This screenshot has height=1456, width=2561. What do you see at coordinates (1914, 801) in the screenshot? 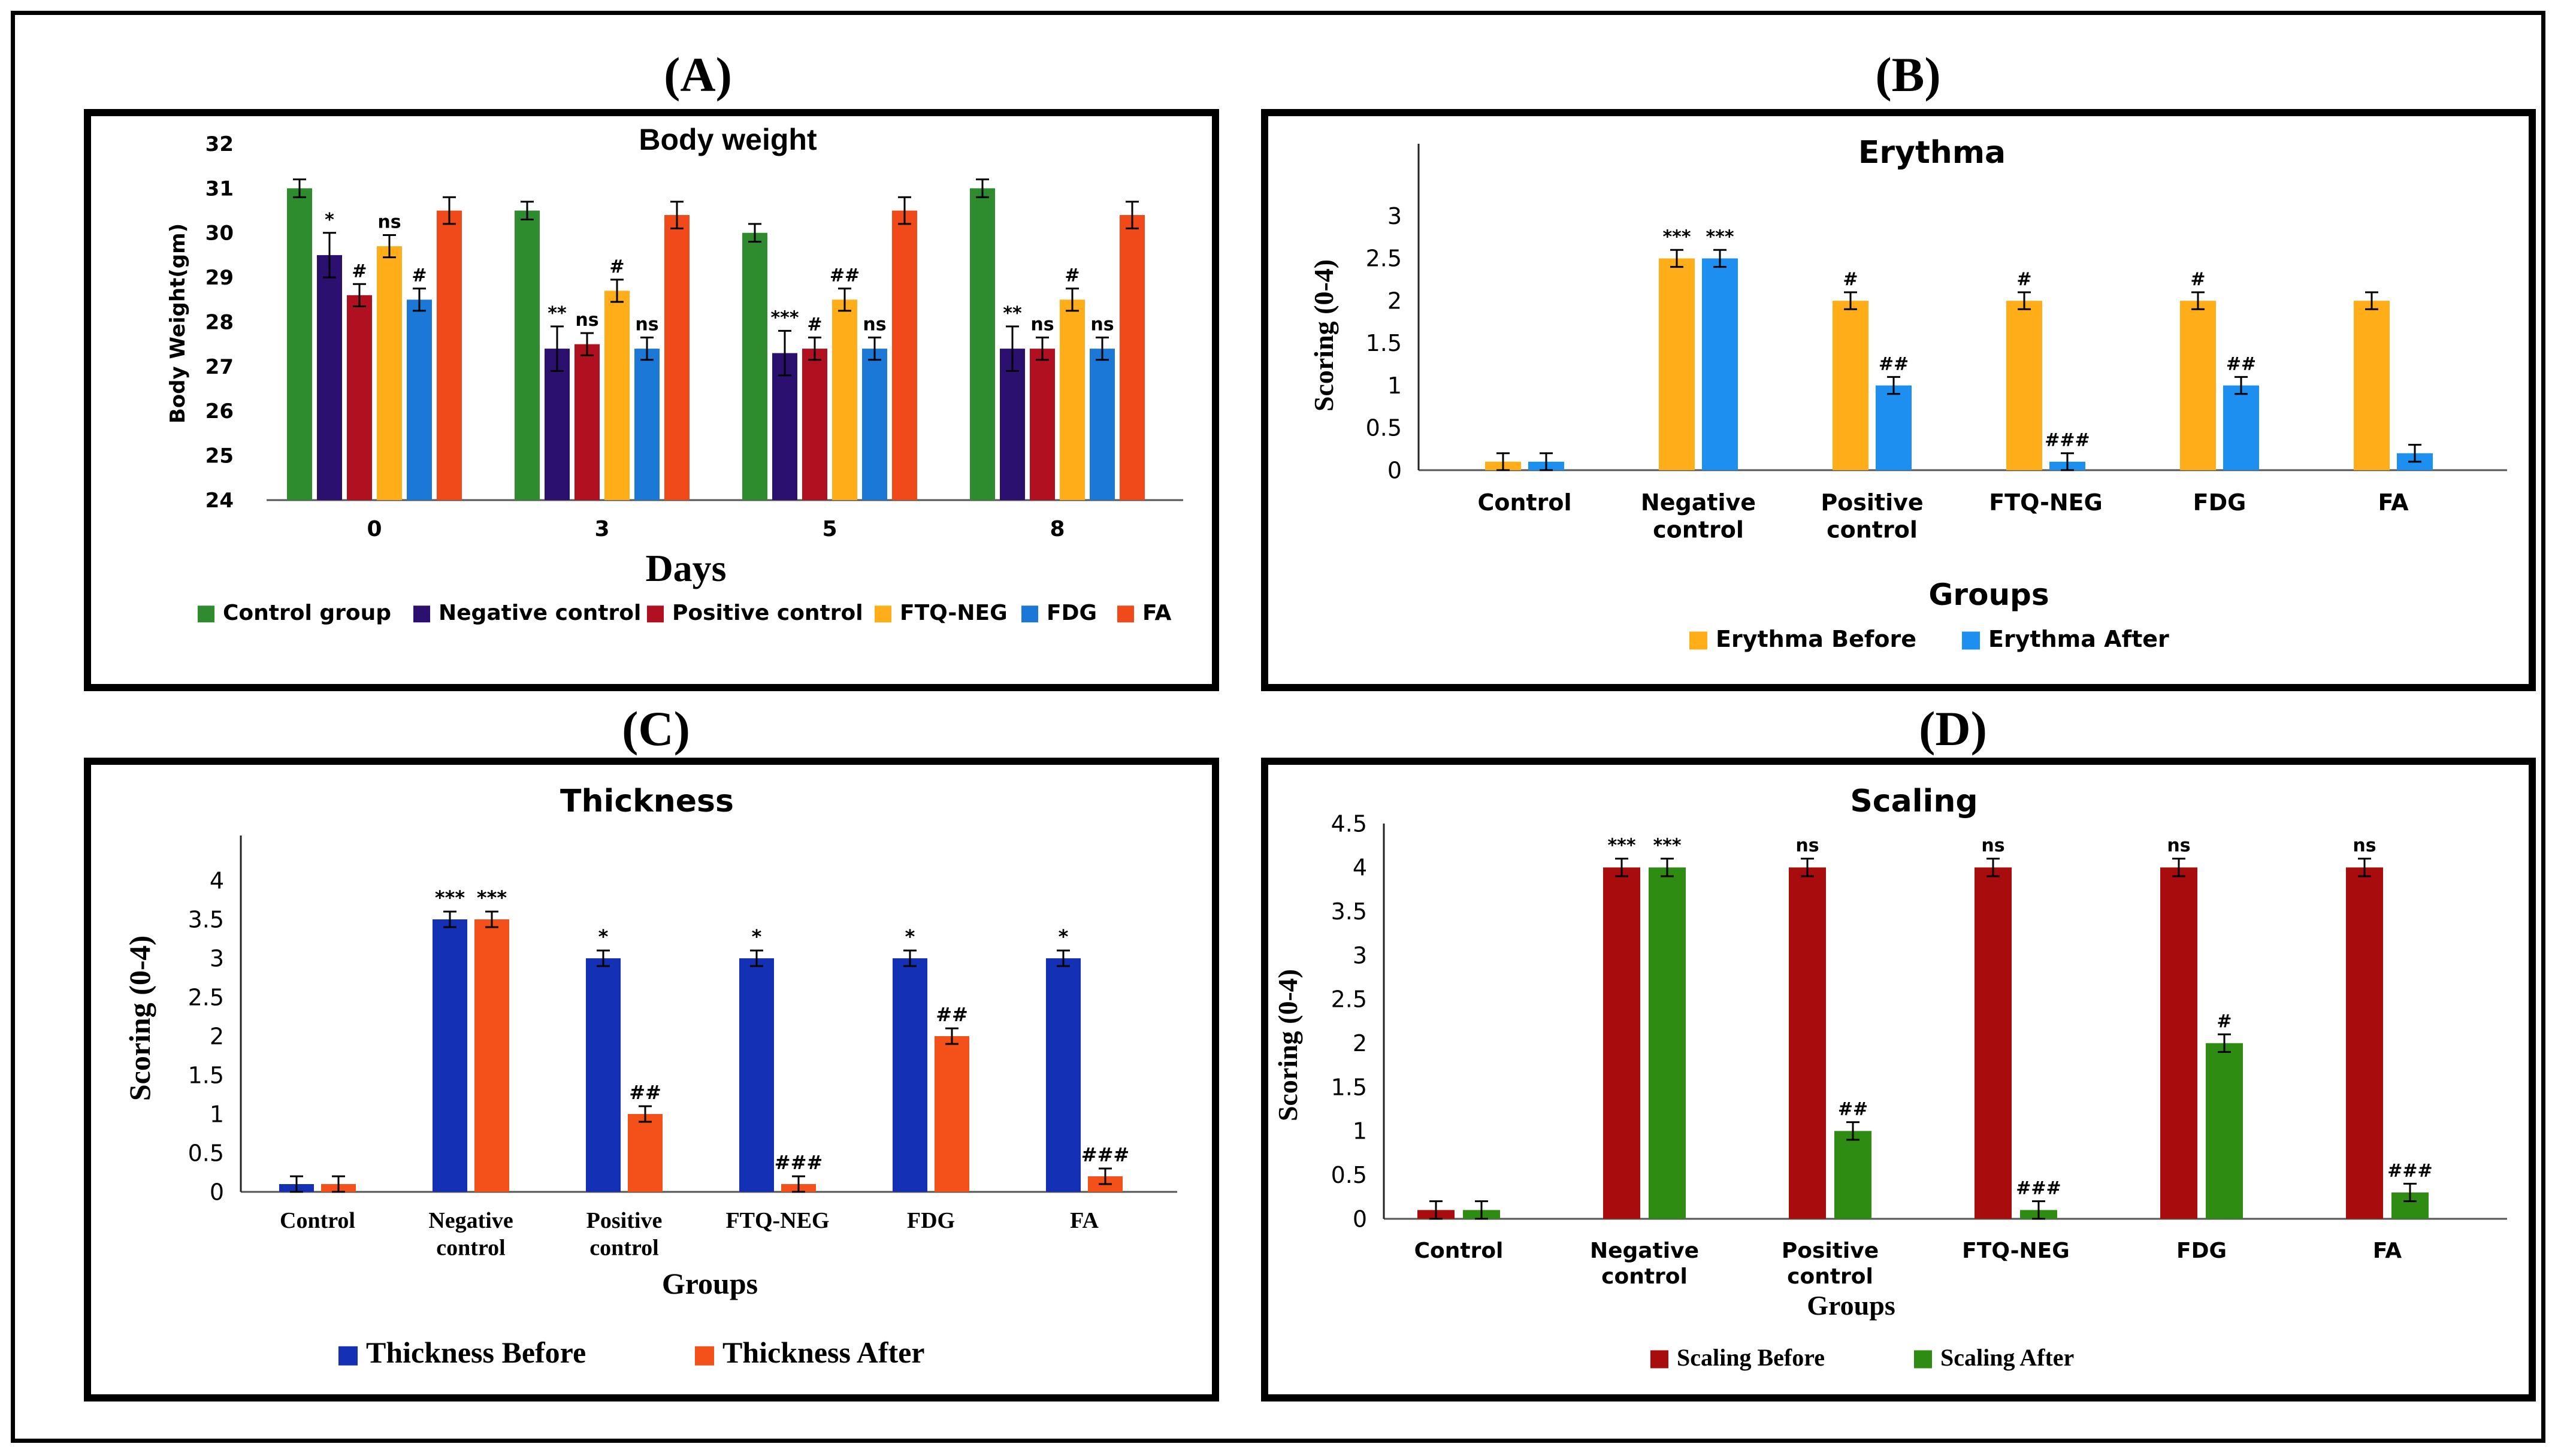
I see `chart-title: Scaling` at bounding box center [1914, 801].